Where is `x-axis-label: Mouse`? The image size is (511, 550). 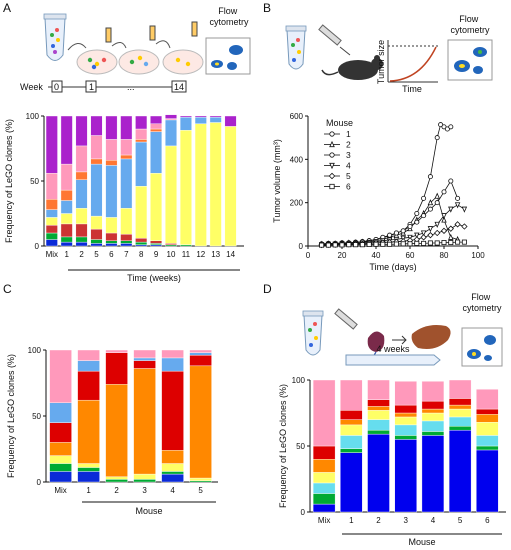 x-axis-label: Mouse is located at coordinates (148, 511).